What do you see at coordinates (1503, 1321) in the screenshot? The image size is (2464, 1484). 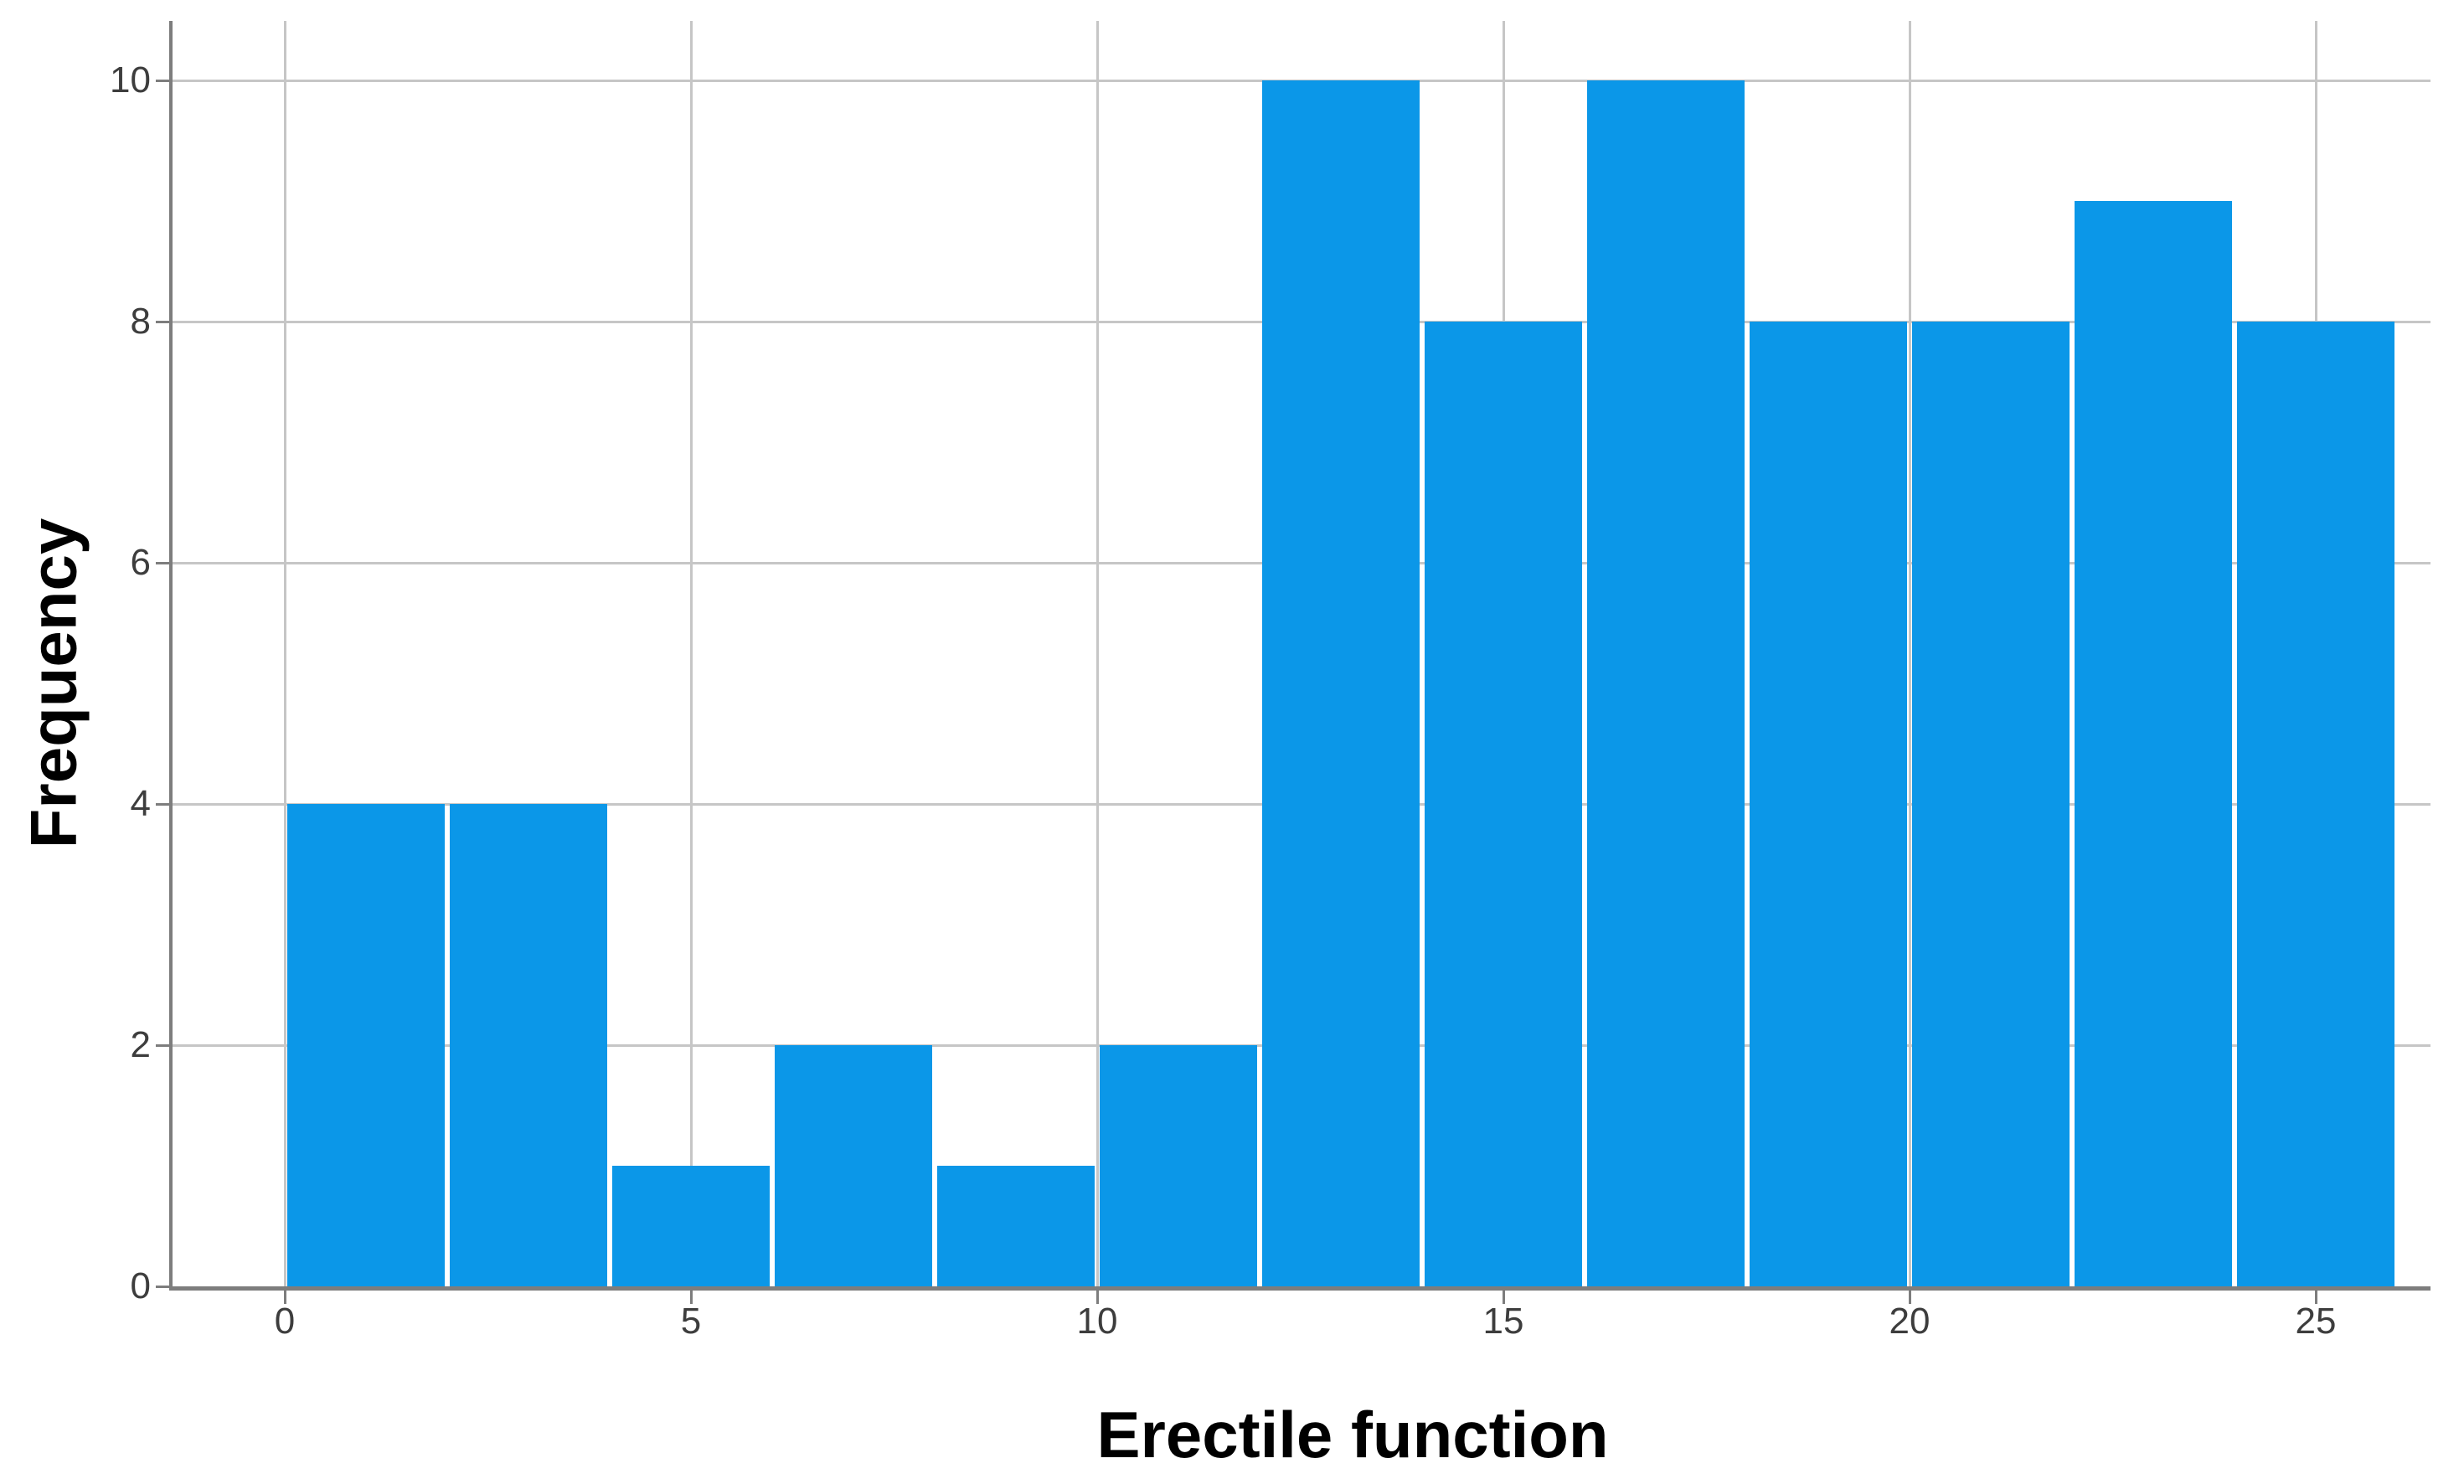 I see `x-tick-label: 15` at bounding box center [1503, 1321].